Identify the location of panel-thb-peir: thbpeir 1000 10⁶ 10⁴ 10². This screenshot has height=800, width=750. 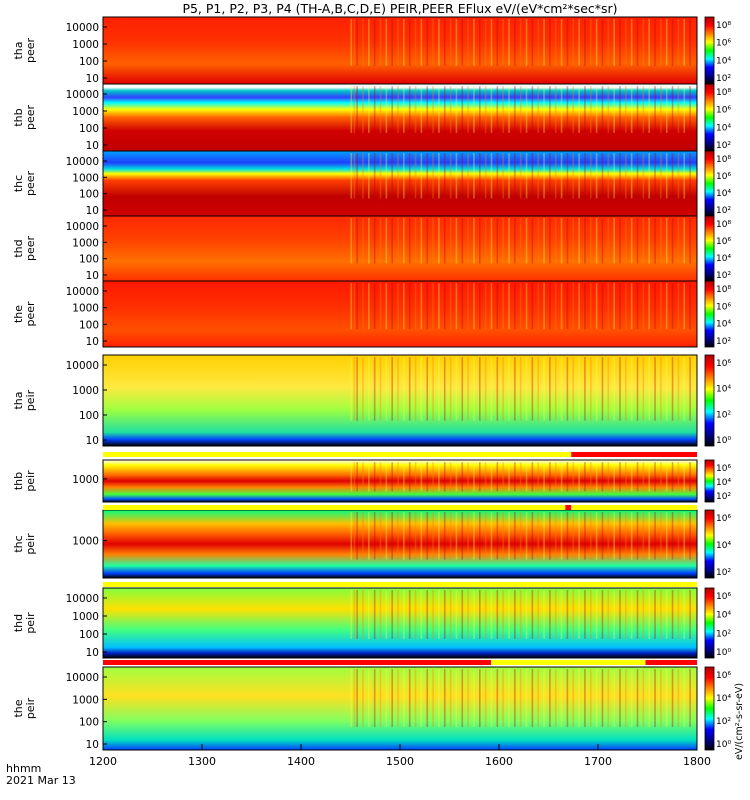
(371, 481).